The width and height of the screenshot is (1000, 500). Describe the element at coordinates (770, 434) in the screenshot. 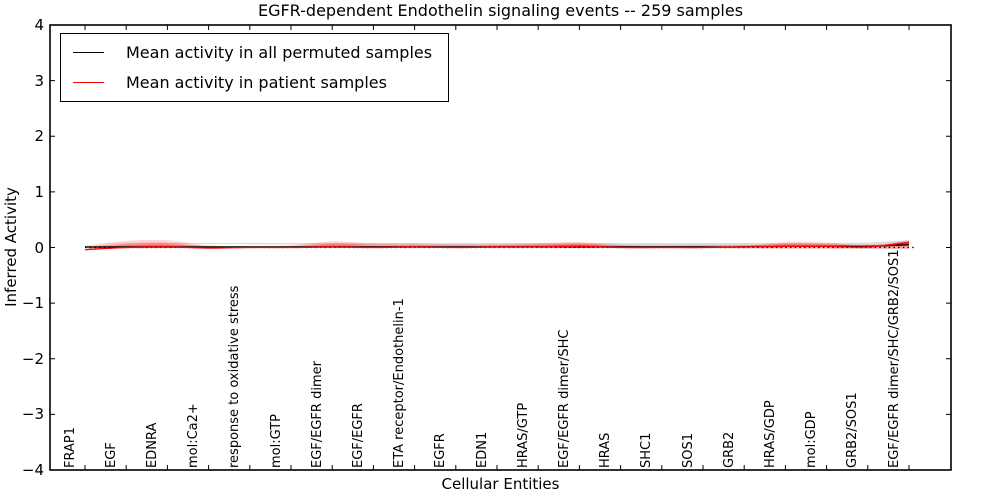

I see `x-tick-label: HRAS/GDP` at that location.